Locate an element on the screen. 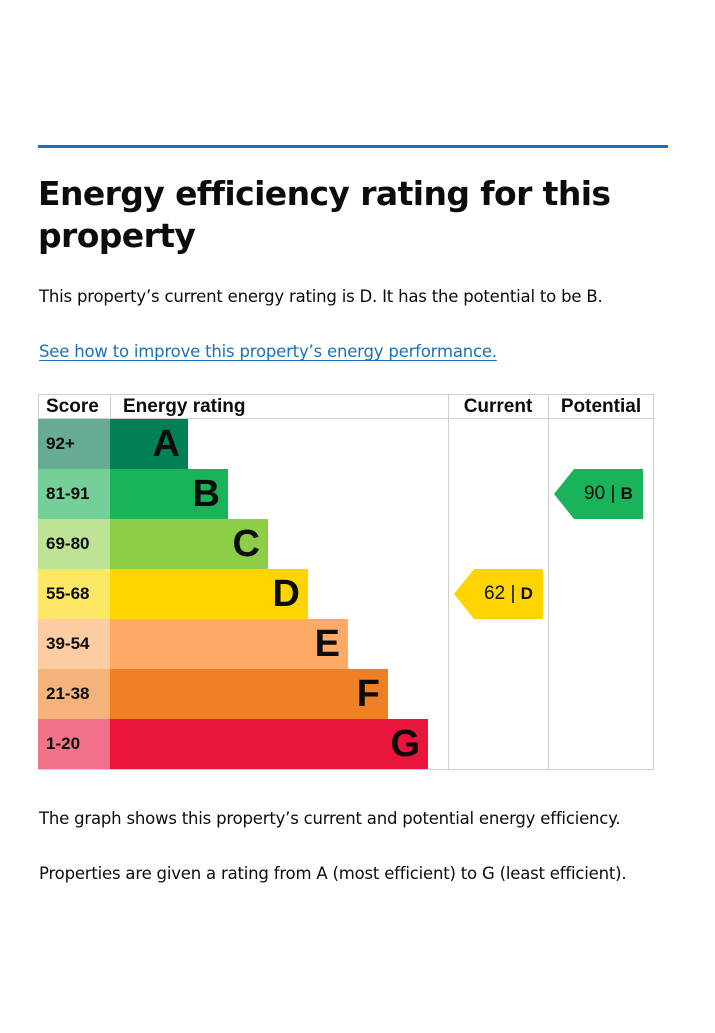  band-letter-e: E is located at coordinates (327, 644).